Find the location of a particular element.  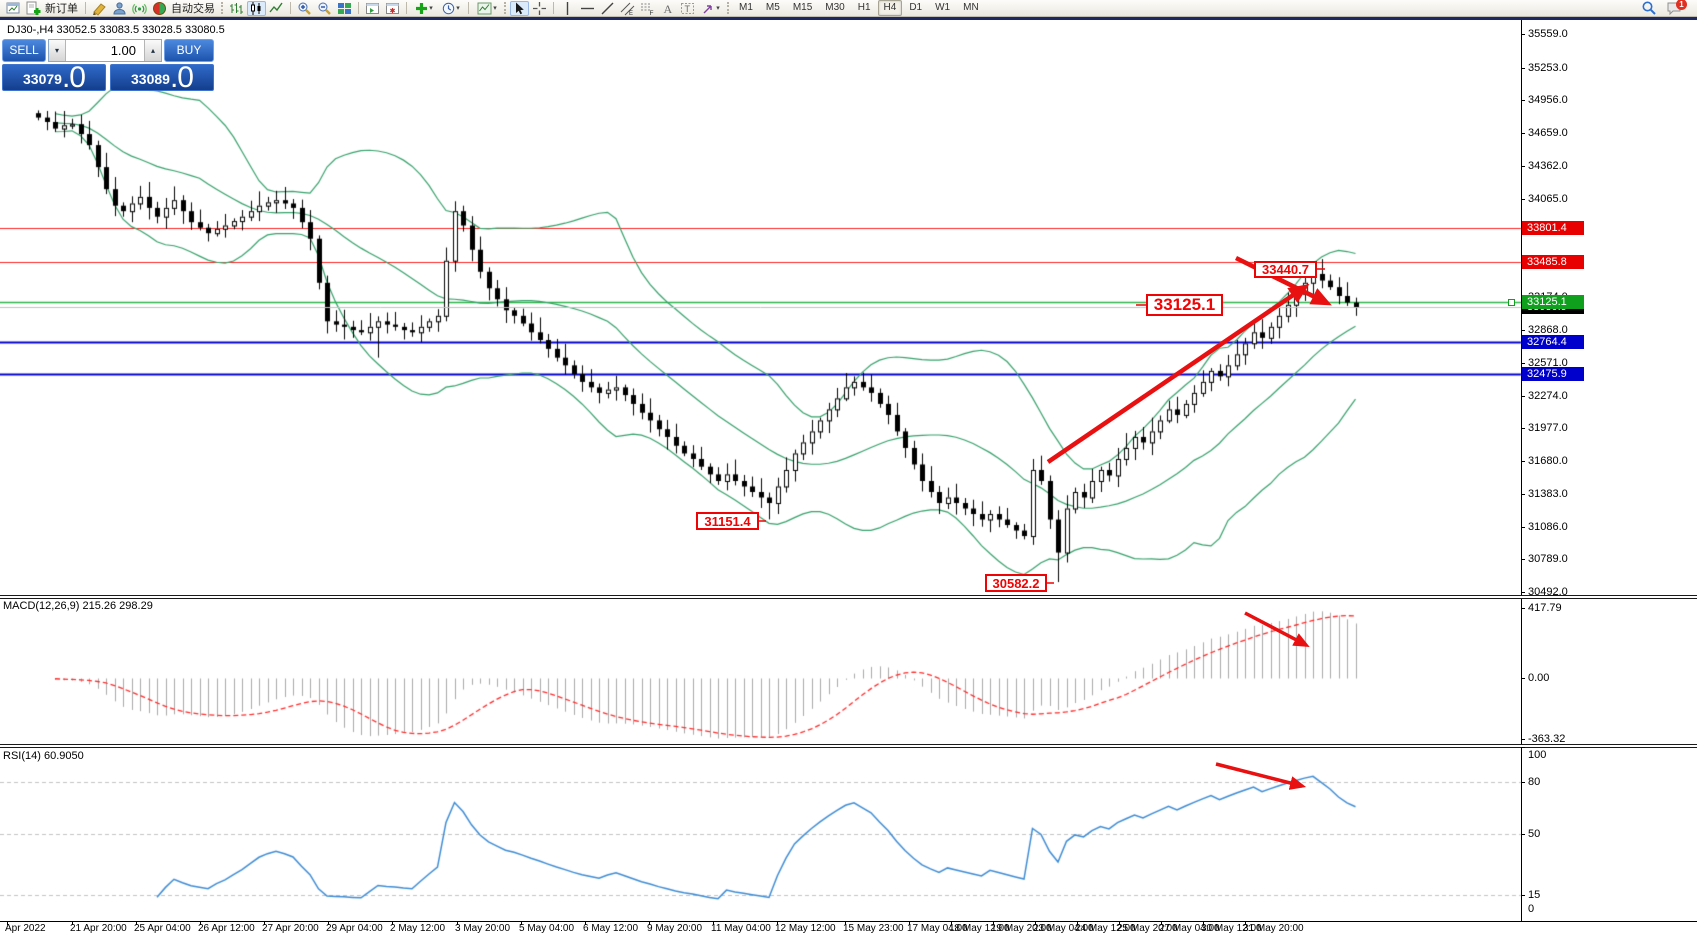

profile-icon is located at coordinates (119, 8).